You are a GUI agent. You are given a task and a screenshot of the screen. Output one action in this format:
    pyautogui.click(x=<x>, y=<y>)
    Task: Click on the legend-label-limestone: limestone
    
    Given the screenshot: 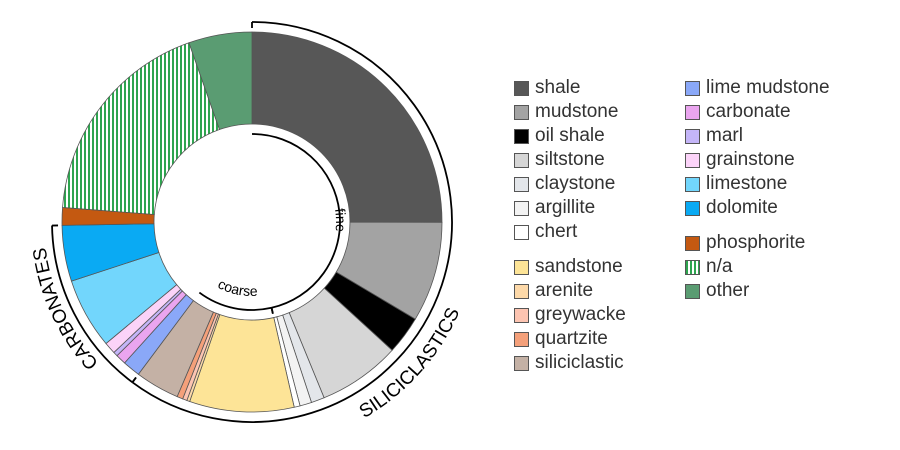 What is the action you would take?
    pyautogui.click(x=747, y=183)
    